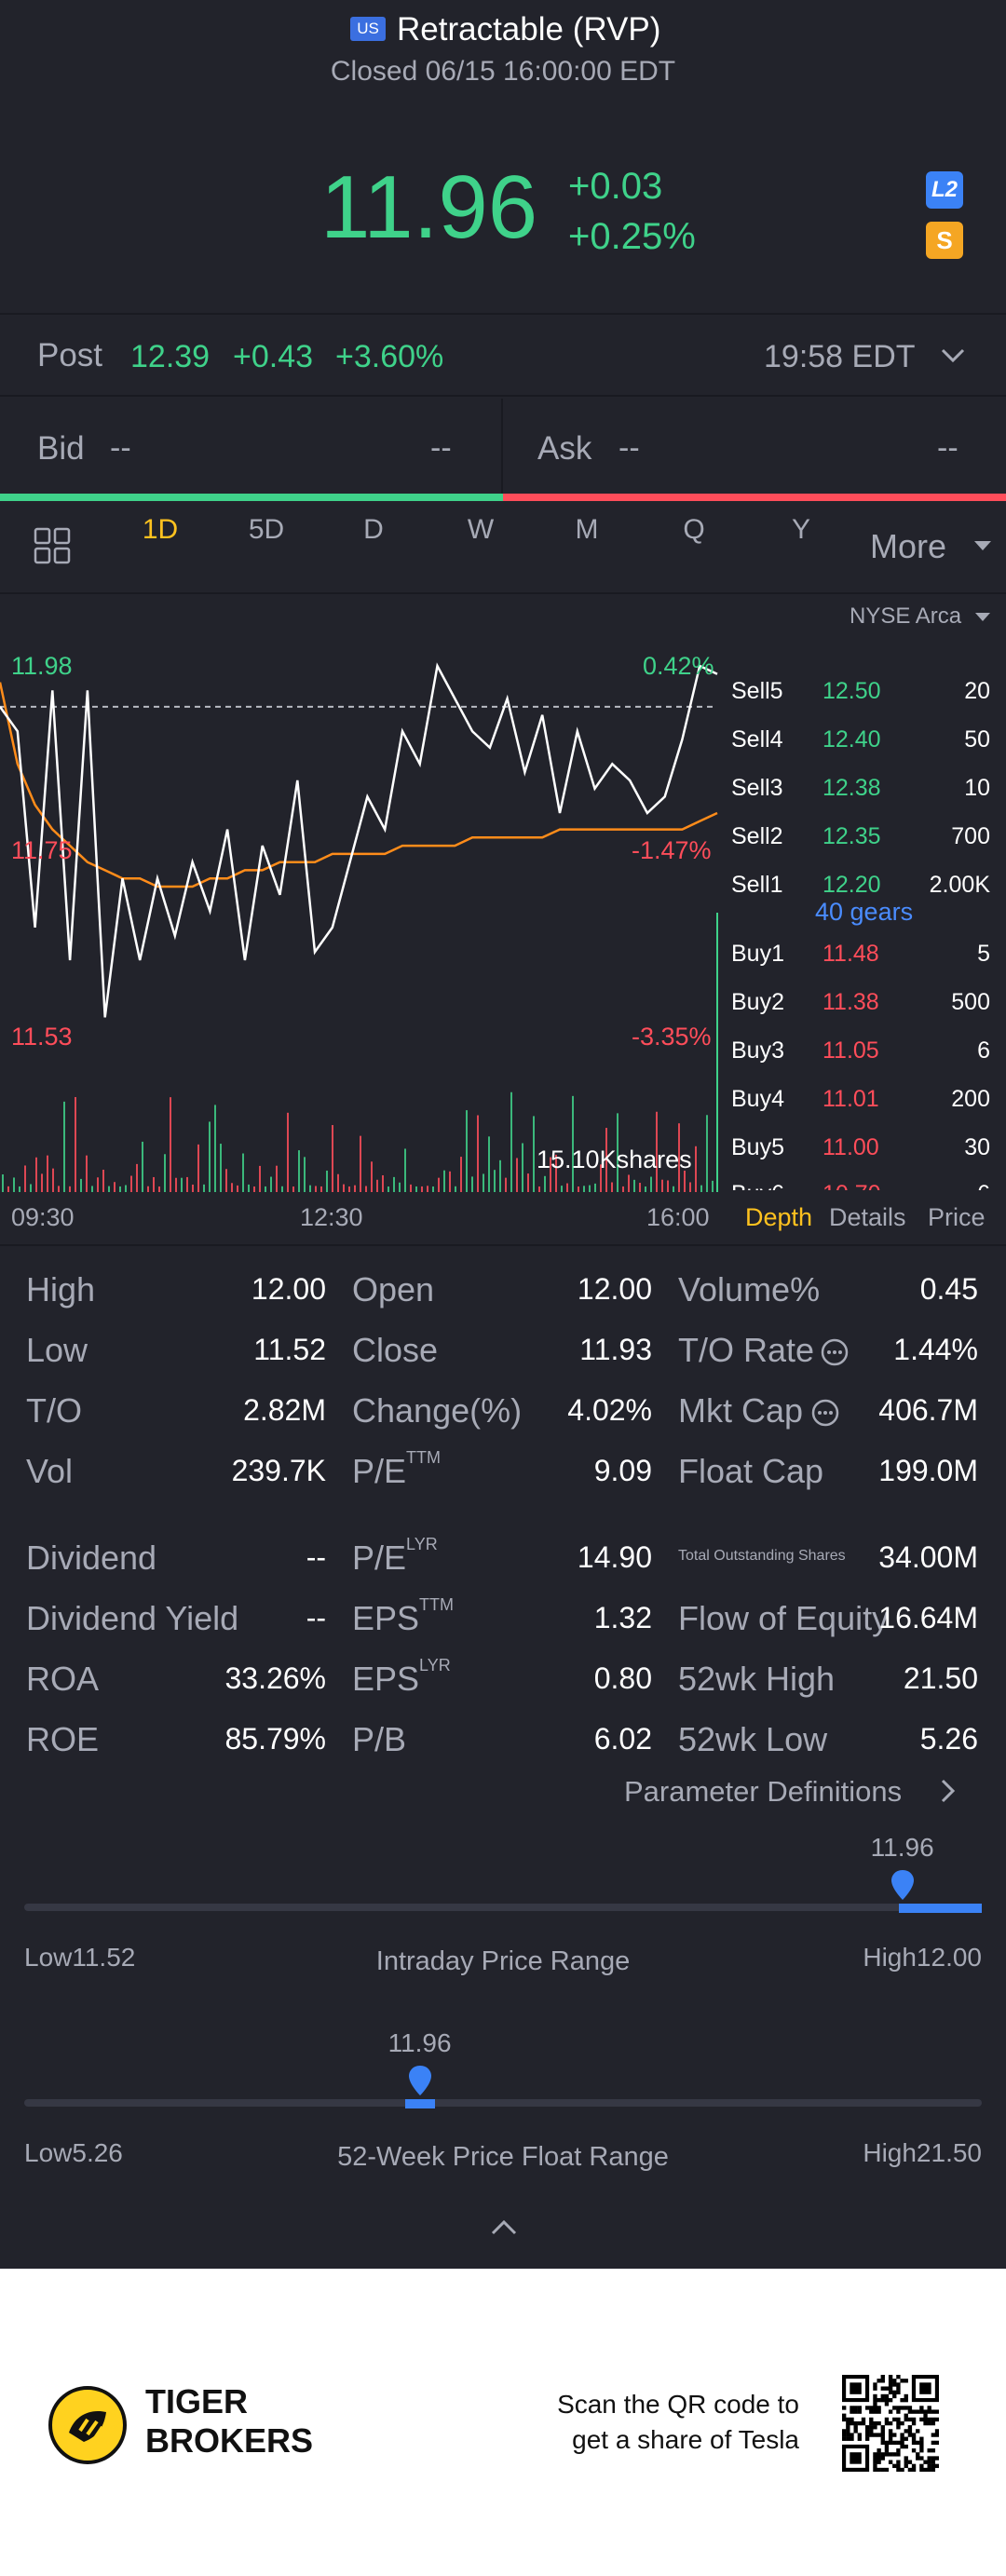 The height and width of the screenshot is (2576, 1006). Describe the element at coordinates (87, 2425) in the screenshot. I see `tiger-logo-icon` at that location.